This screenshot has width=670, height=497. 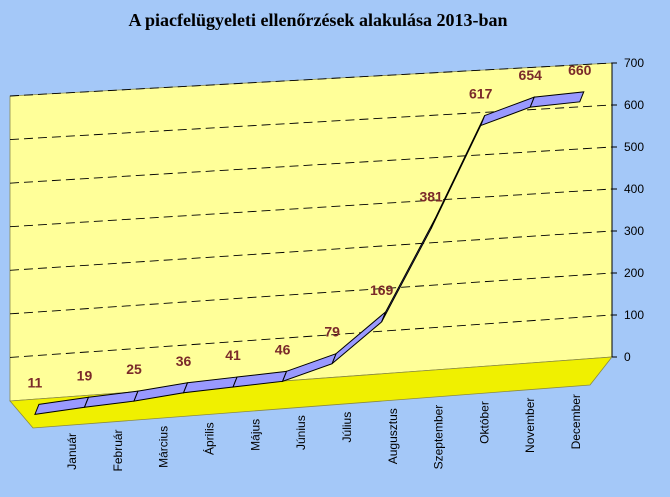 What do you see at coordinates (531, 75) in the screenshot?
I see `data-label: 654` at bounding box center [531, 75].